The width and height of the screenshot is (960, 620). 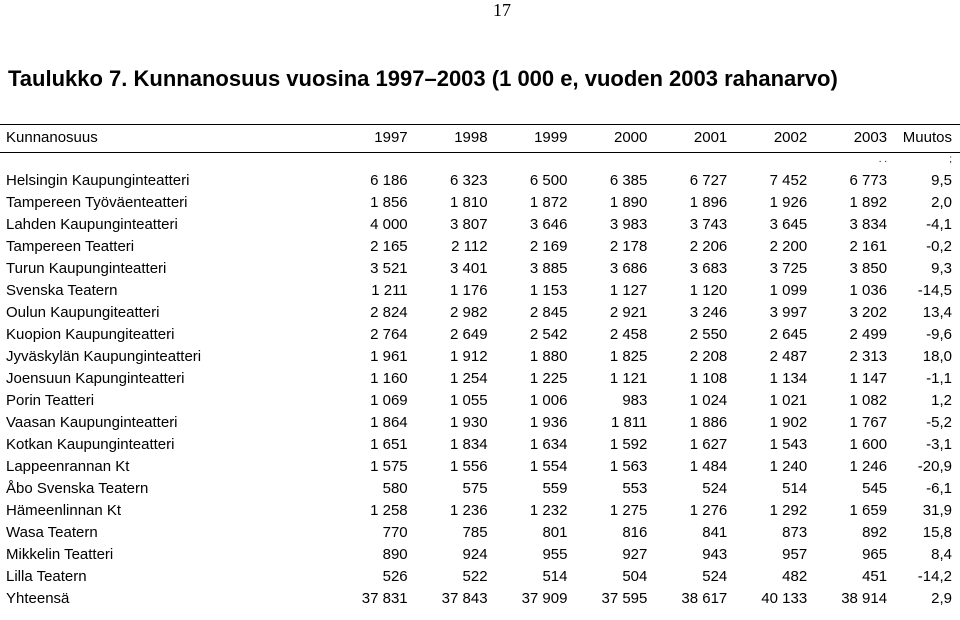 I want to click on column-header-name: Kunnanosuus, so click(x=52, y=137).